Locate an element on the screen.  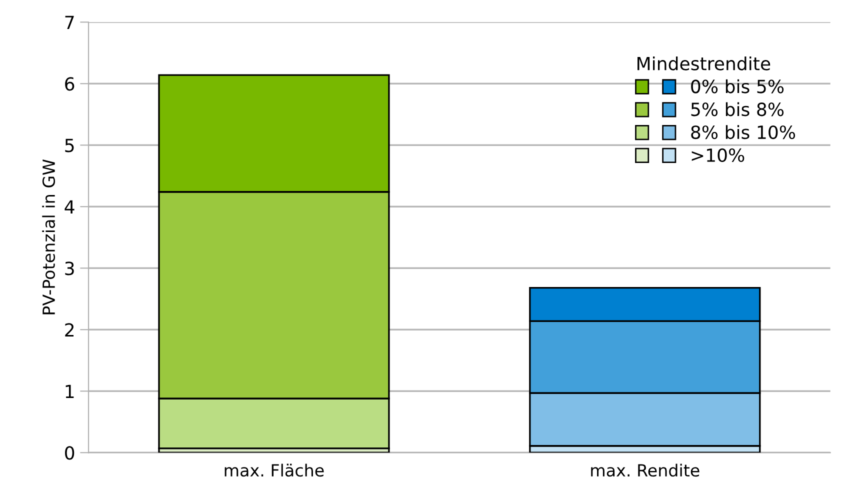
legend-title: Mindestrendite is located at coordinates (704, 63).